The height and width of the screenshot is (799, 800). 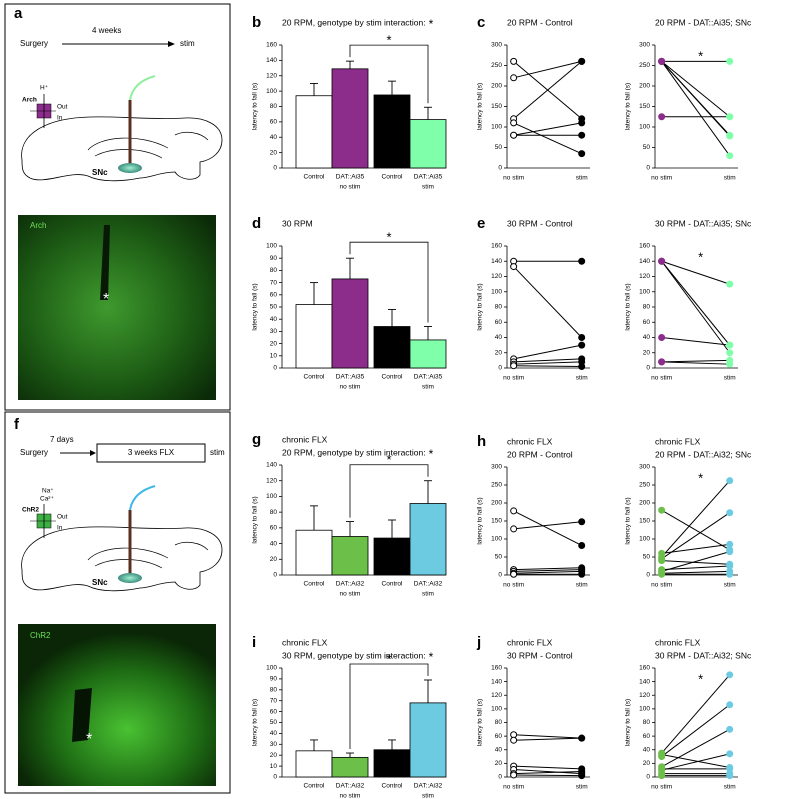 I want to click on y-tick-label: 200, so click(x=496, y=86).